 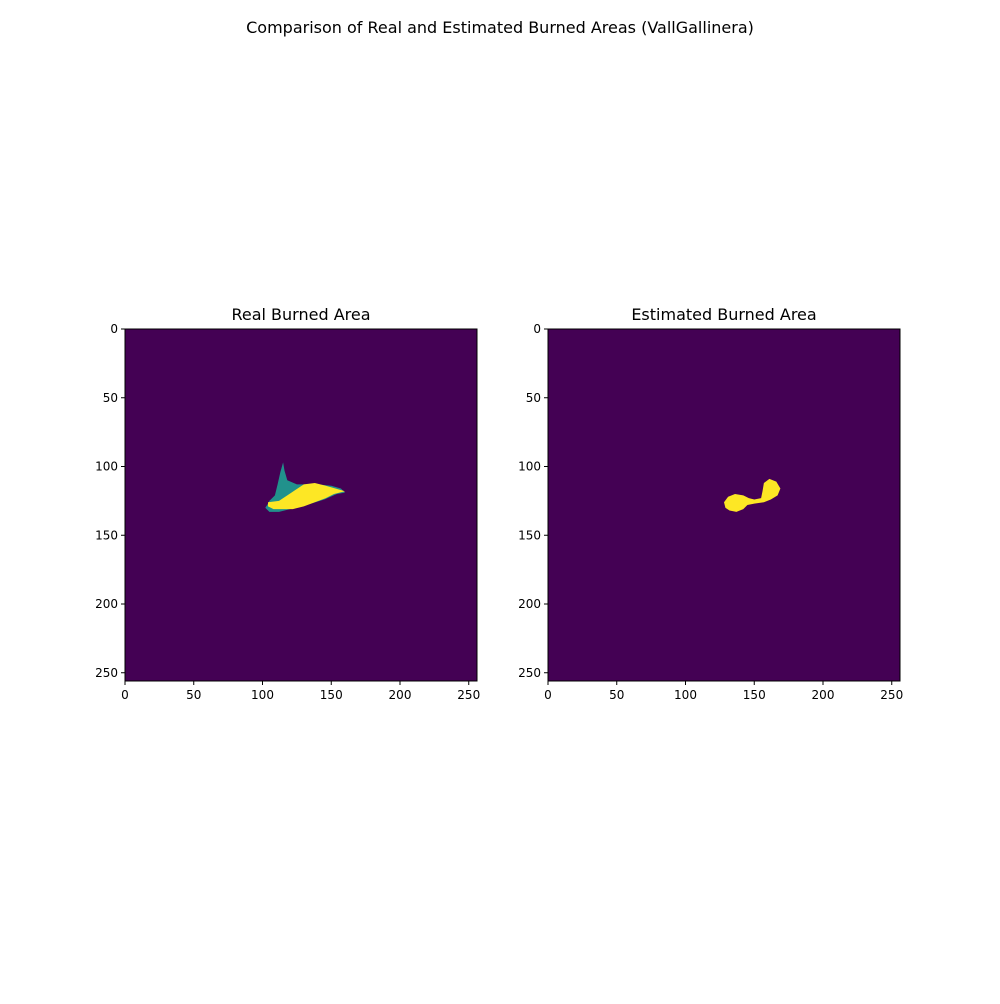 What do you see at coordinates (723, 314) in the screenshot?
I see `panel-title: Estimated Burned Area` at bounding box center [723, 314].